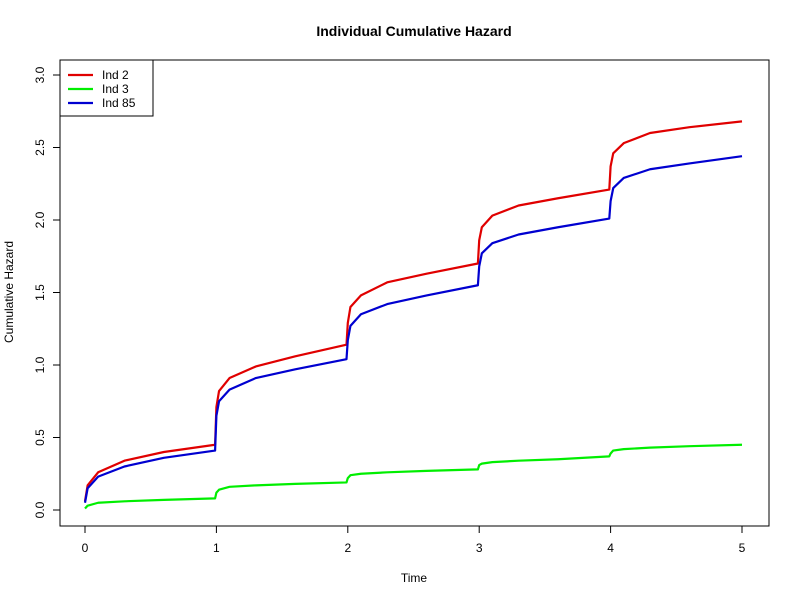 This screenshot has width=800, height=600. Describe the element at coordinates (216, 548) in the screenshot. I see `x-tick-label: 1` at that location.